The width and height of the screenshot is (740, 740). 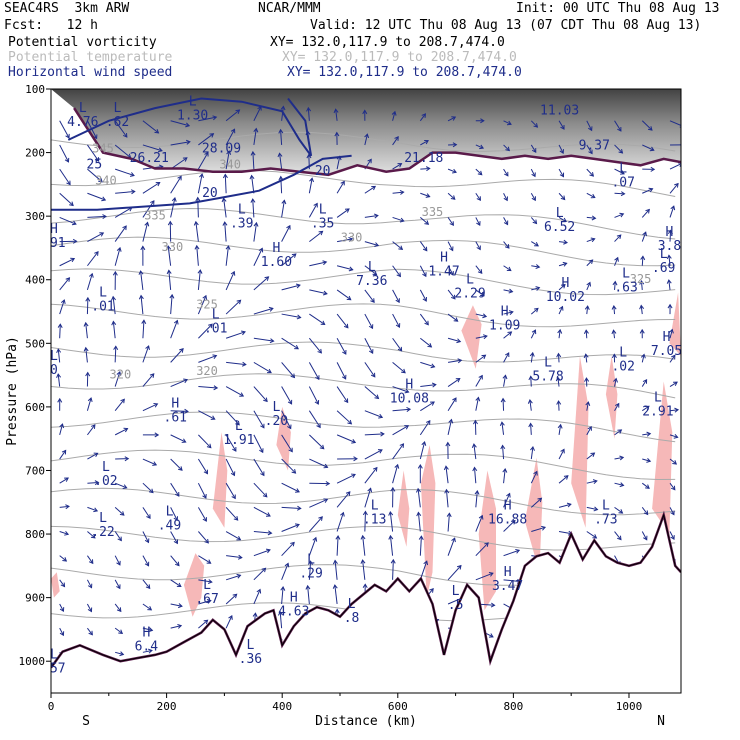 I want to click on extremum-marker: H10.02, so click(x=565, y=290).